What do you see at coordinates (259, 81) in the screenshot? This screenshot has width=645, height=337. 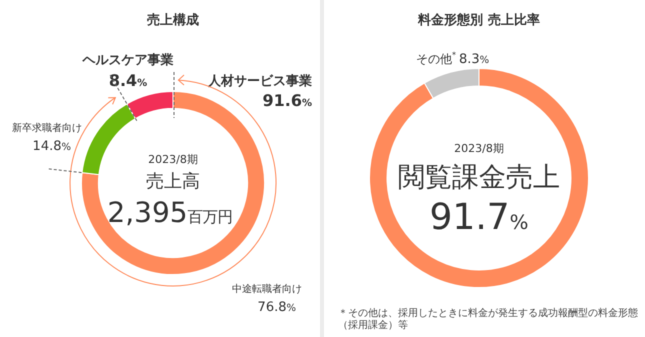 I see `text: 人材サービス事業` at bounding box center [259, 81].